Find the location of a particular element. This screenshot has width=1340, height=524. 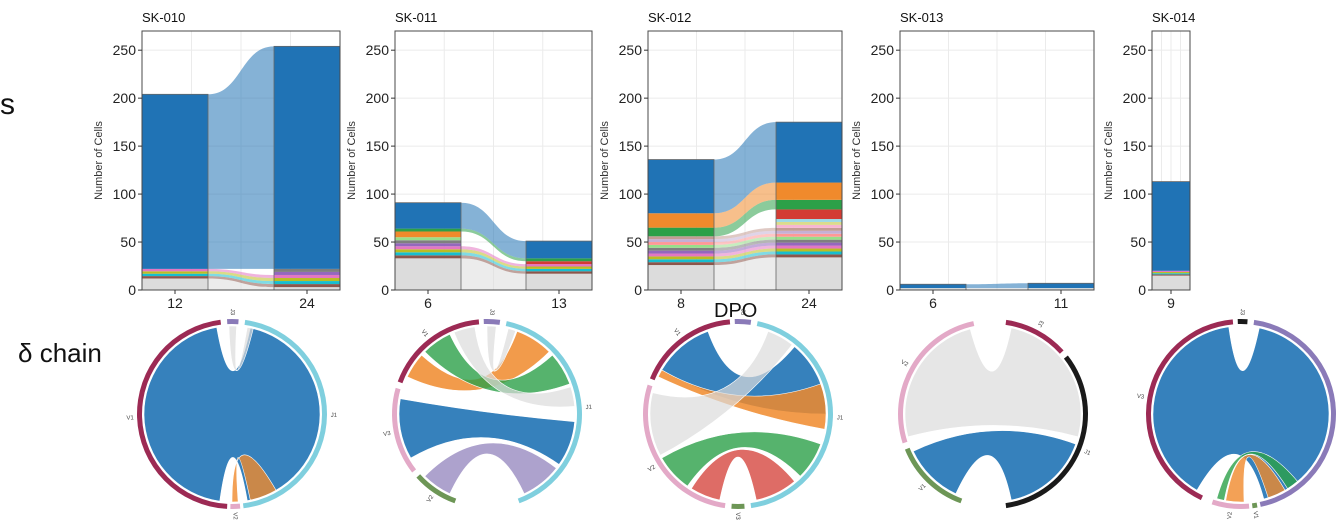

panel-border is located at coordinates (493, 160).